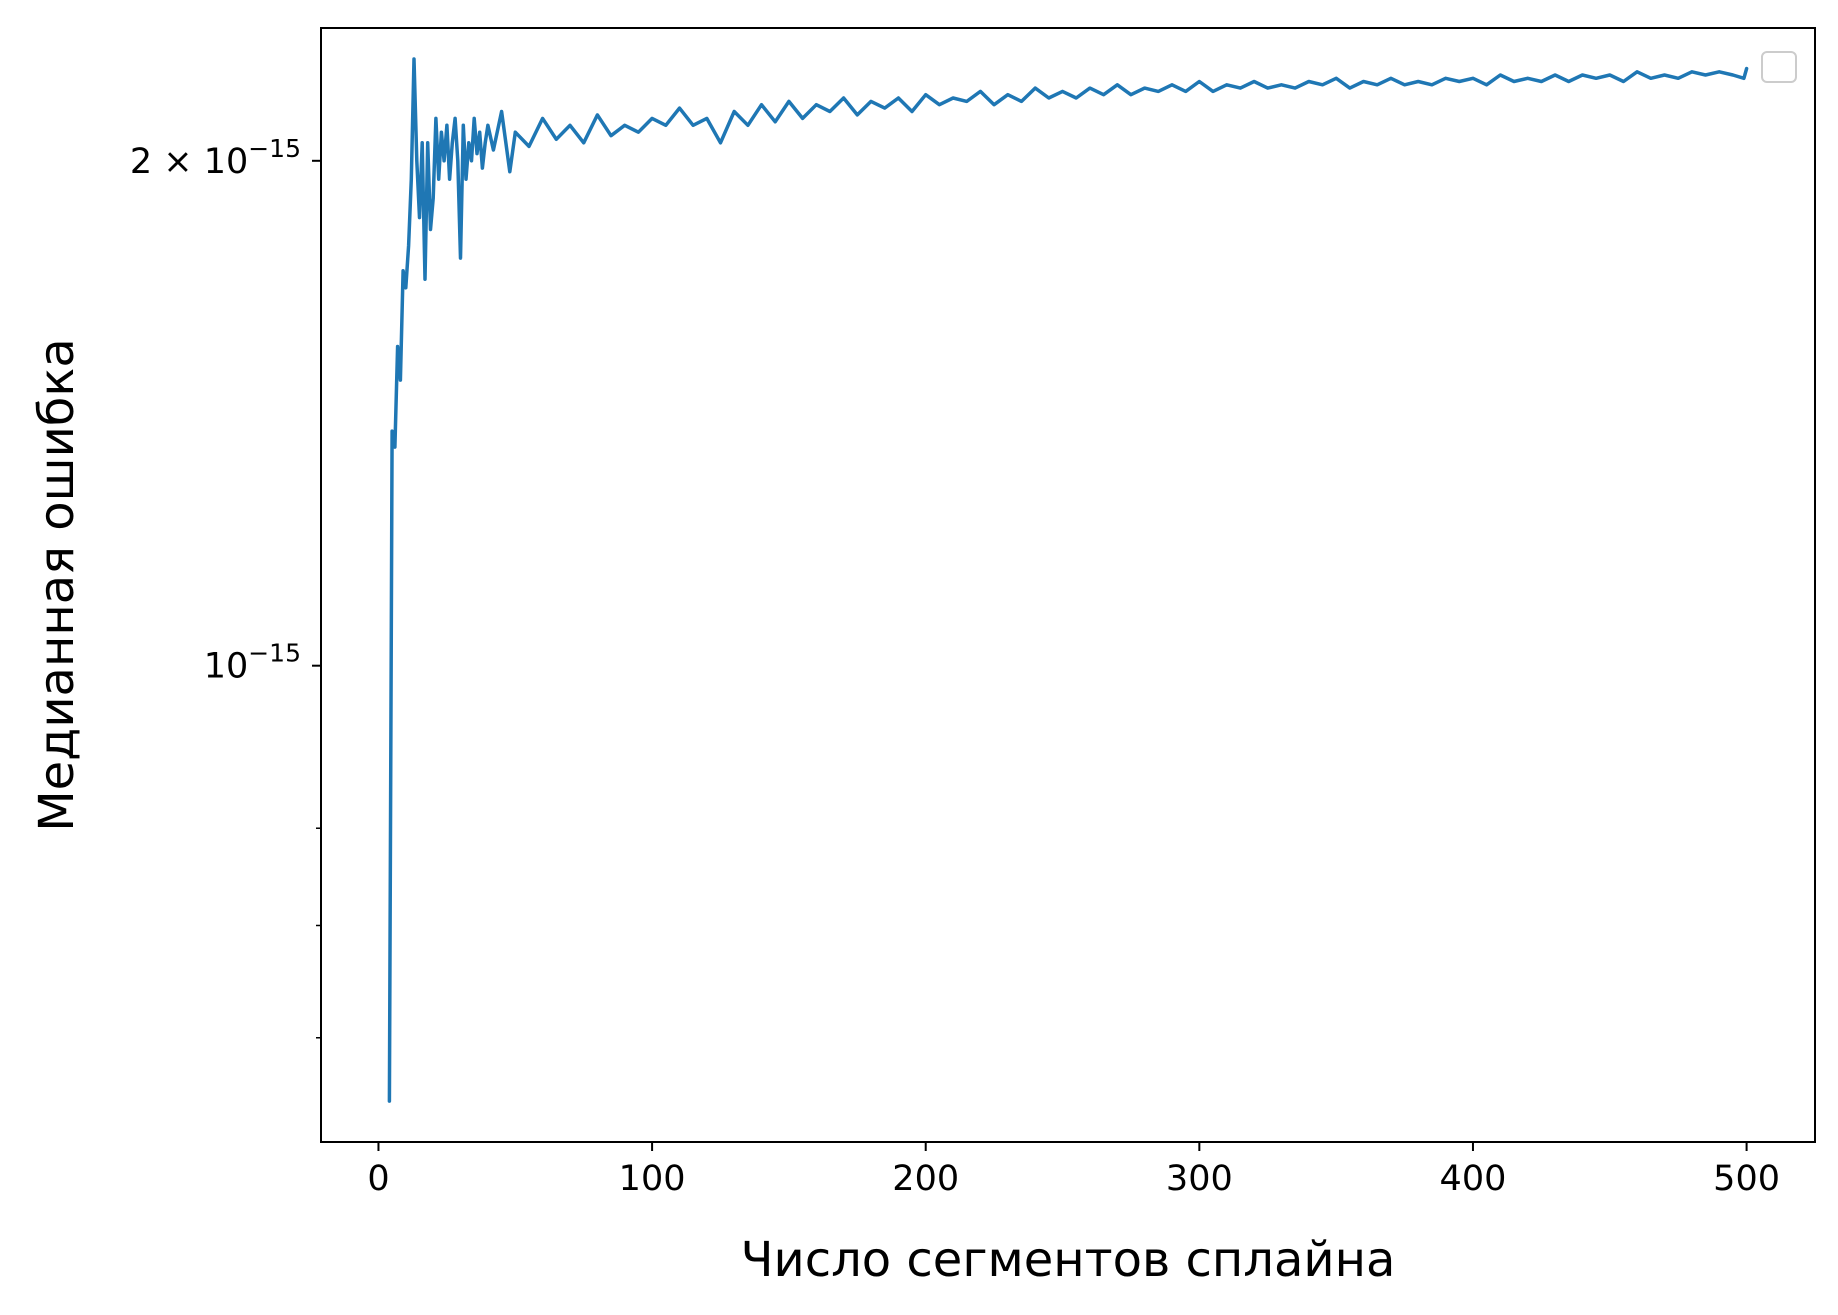 Image resolution: width=1838 pixels, height=1315 pixels. I want to click on x-tick-label: 400, so click(1473, 1179).